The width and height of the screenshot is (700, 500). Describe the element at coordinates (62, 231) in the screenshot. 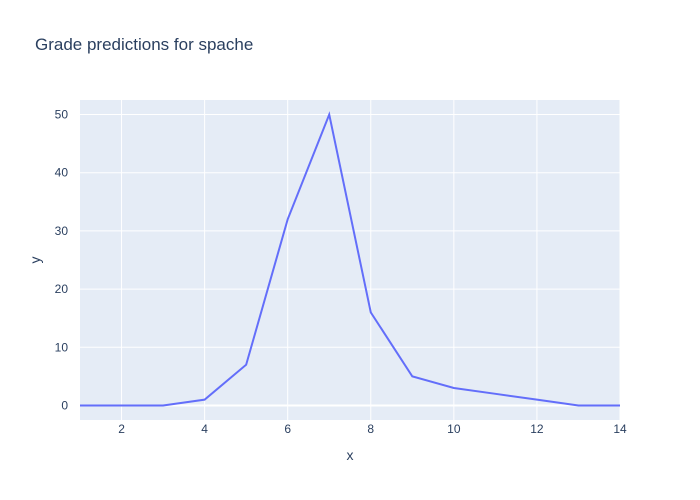

I see `y-tick-label: 30` at that location.